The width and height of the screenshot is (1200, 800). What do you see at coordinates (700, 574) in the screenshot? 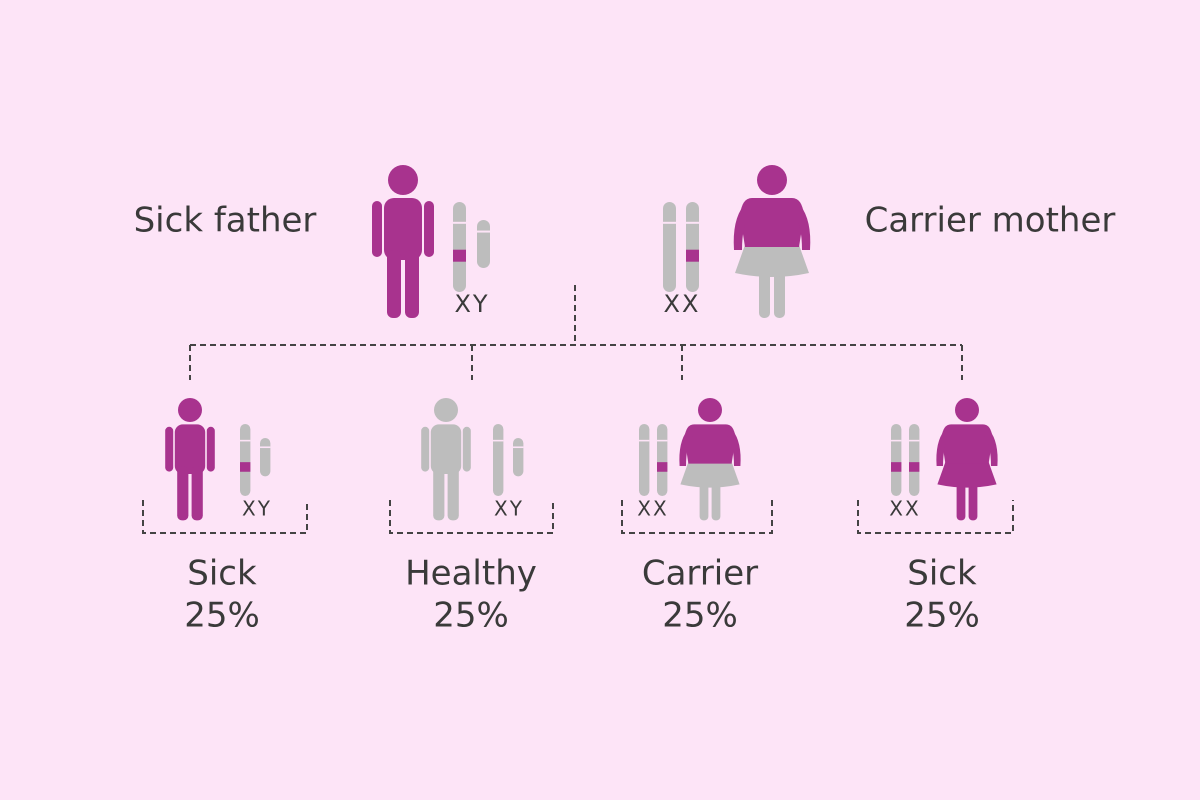
I see `child-label: Carrier` at bounding box center [700, 574].